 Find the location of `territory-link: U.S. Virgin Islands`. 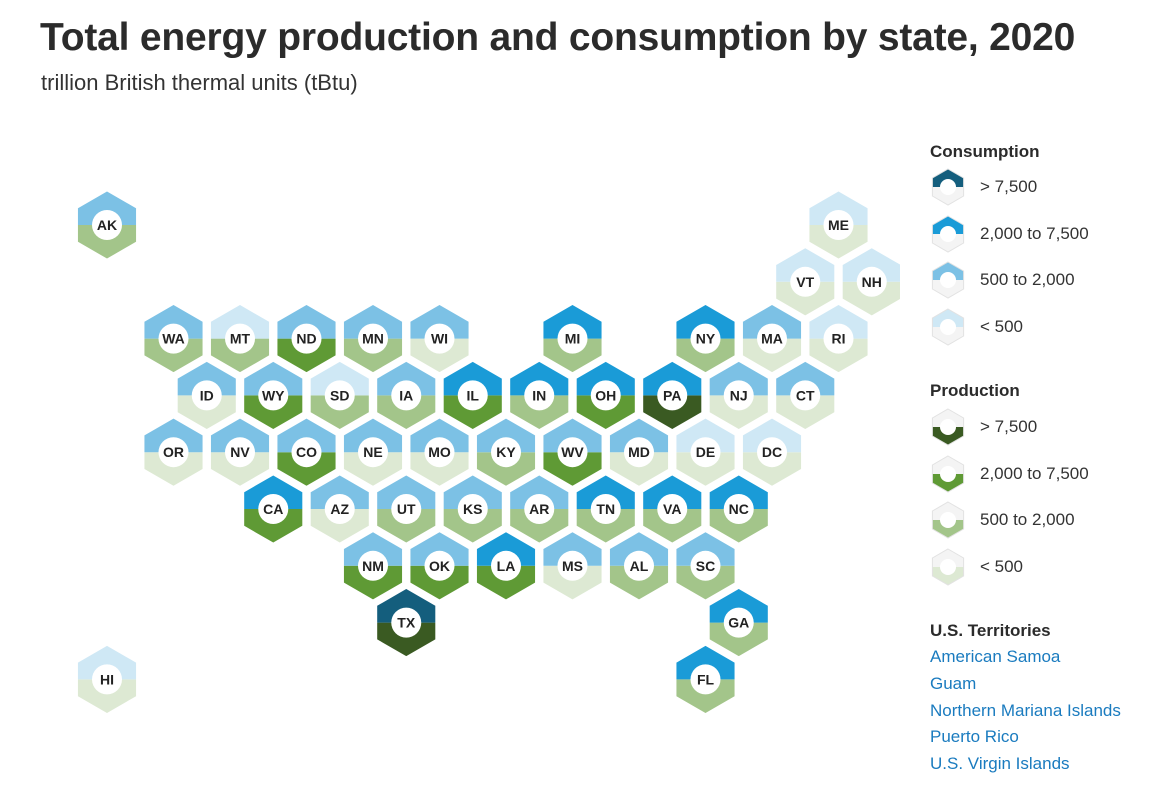

territory-link: U.S. Virgin Islands is located at coordinates (1000, 764).